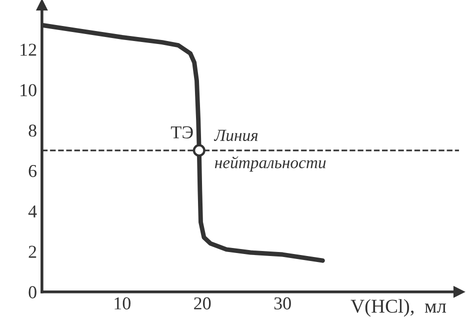  I want to click on y-tick-label: 2, so click(32, 252).